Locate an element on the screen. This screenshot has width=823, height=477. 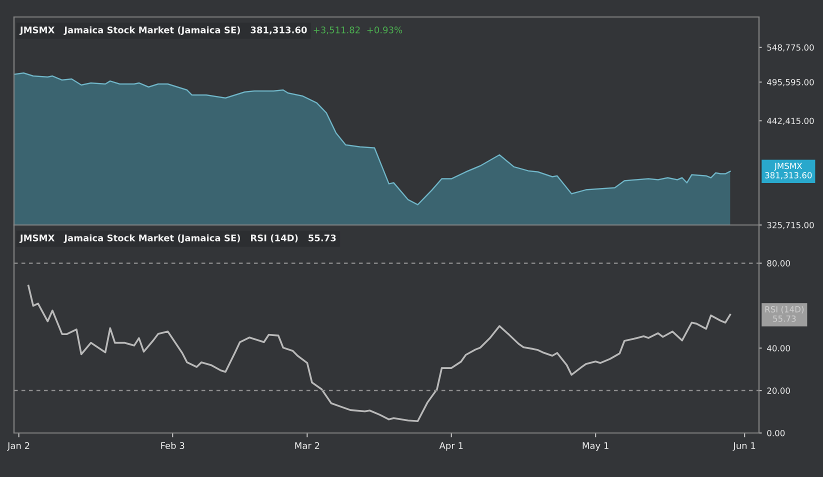
text: JMSMX 381,313.60 is located at coordinates (788, 171).